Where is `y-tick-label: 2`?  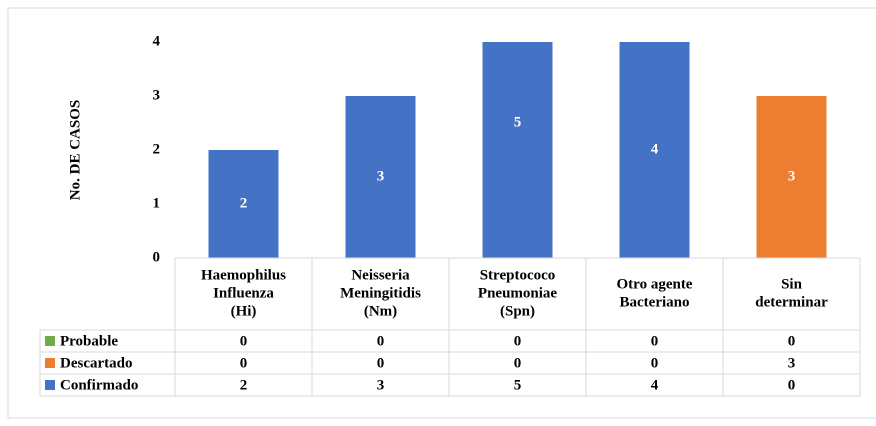
y-tick-label: 2 is located at coordinates (157, 149).